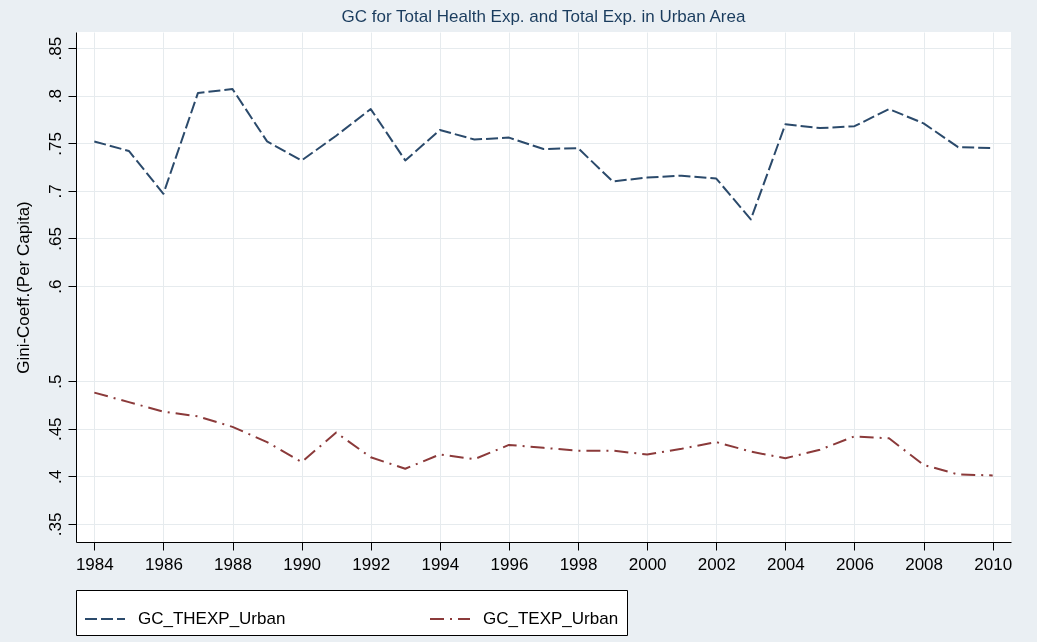 This screenshot has height=642, width=1037. What do you see at coordinates (543, 434) in the screenshot?
I see `line-series` at bounding box center [543, 434].